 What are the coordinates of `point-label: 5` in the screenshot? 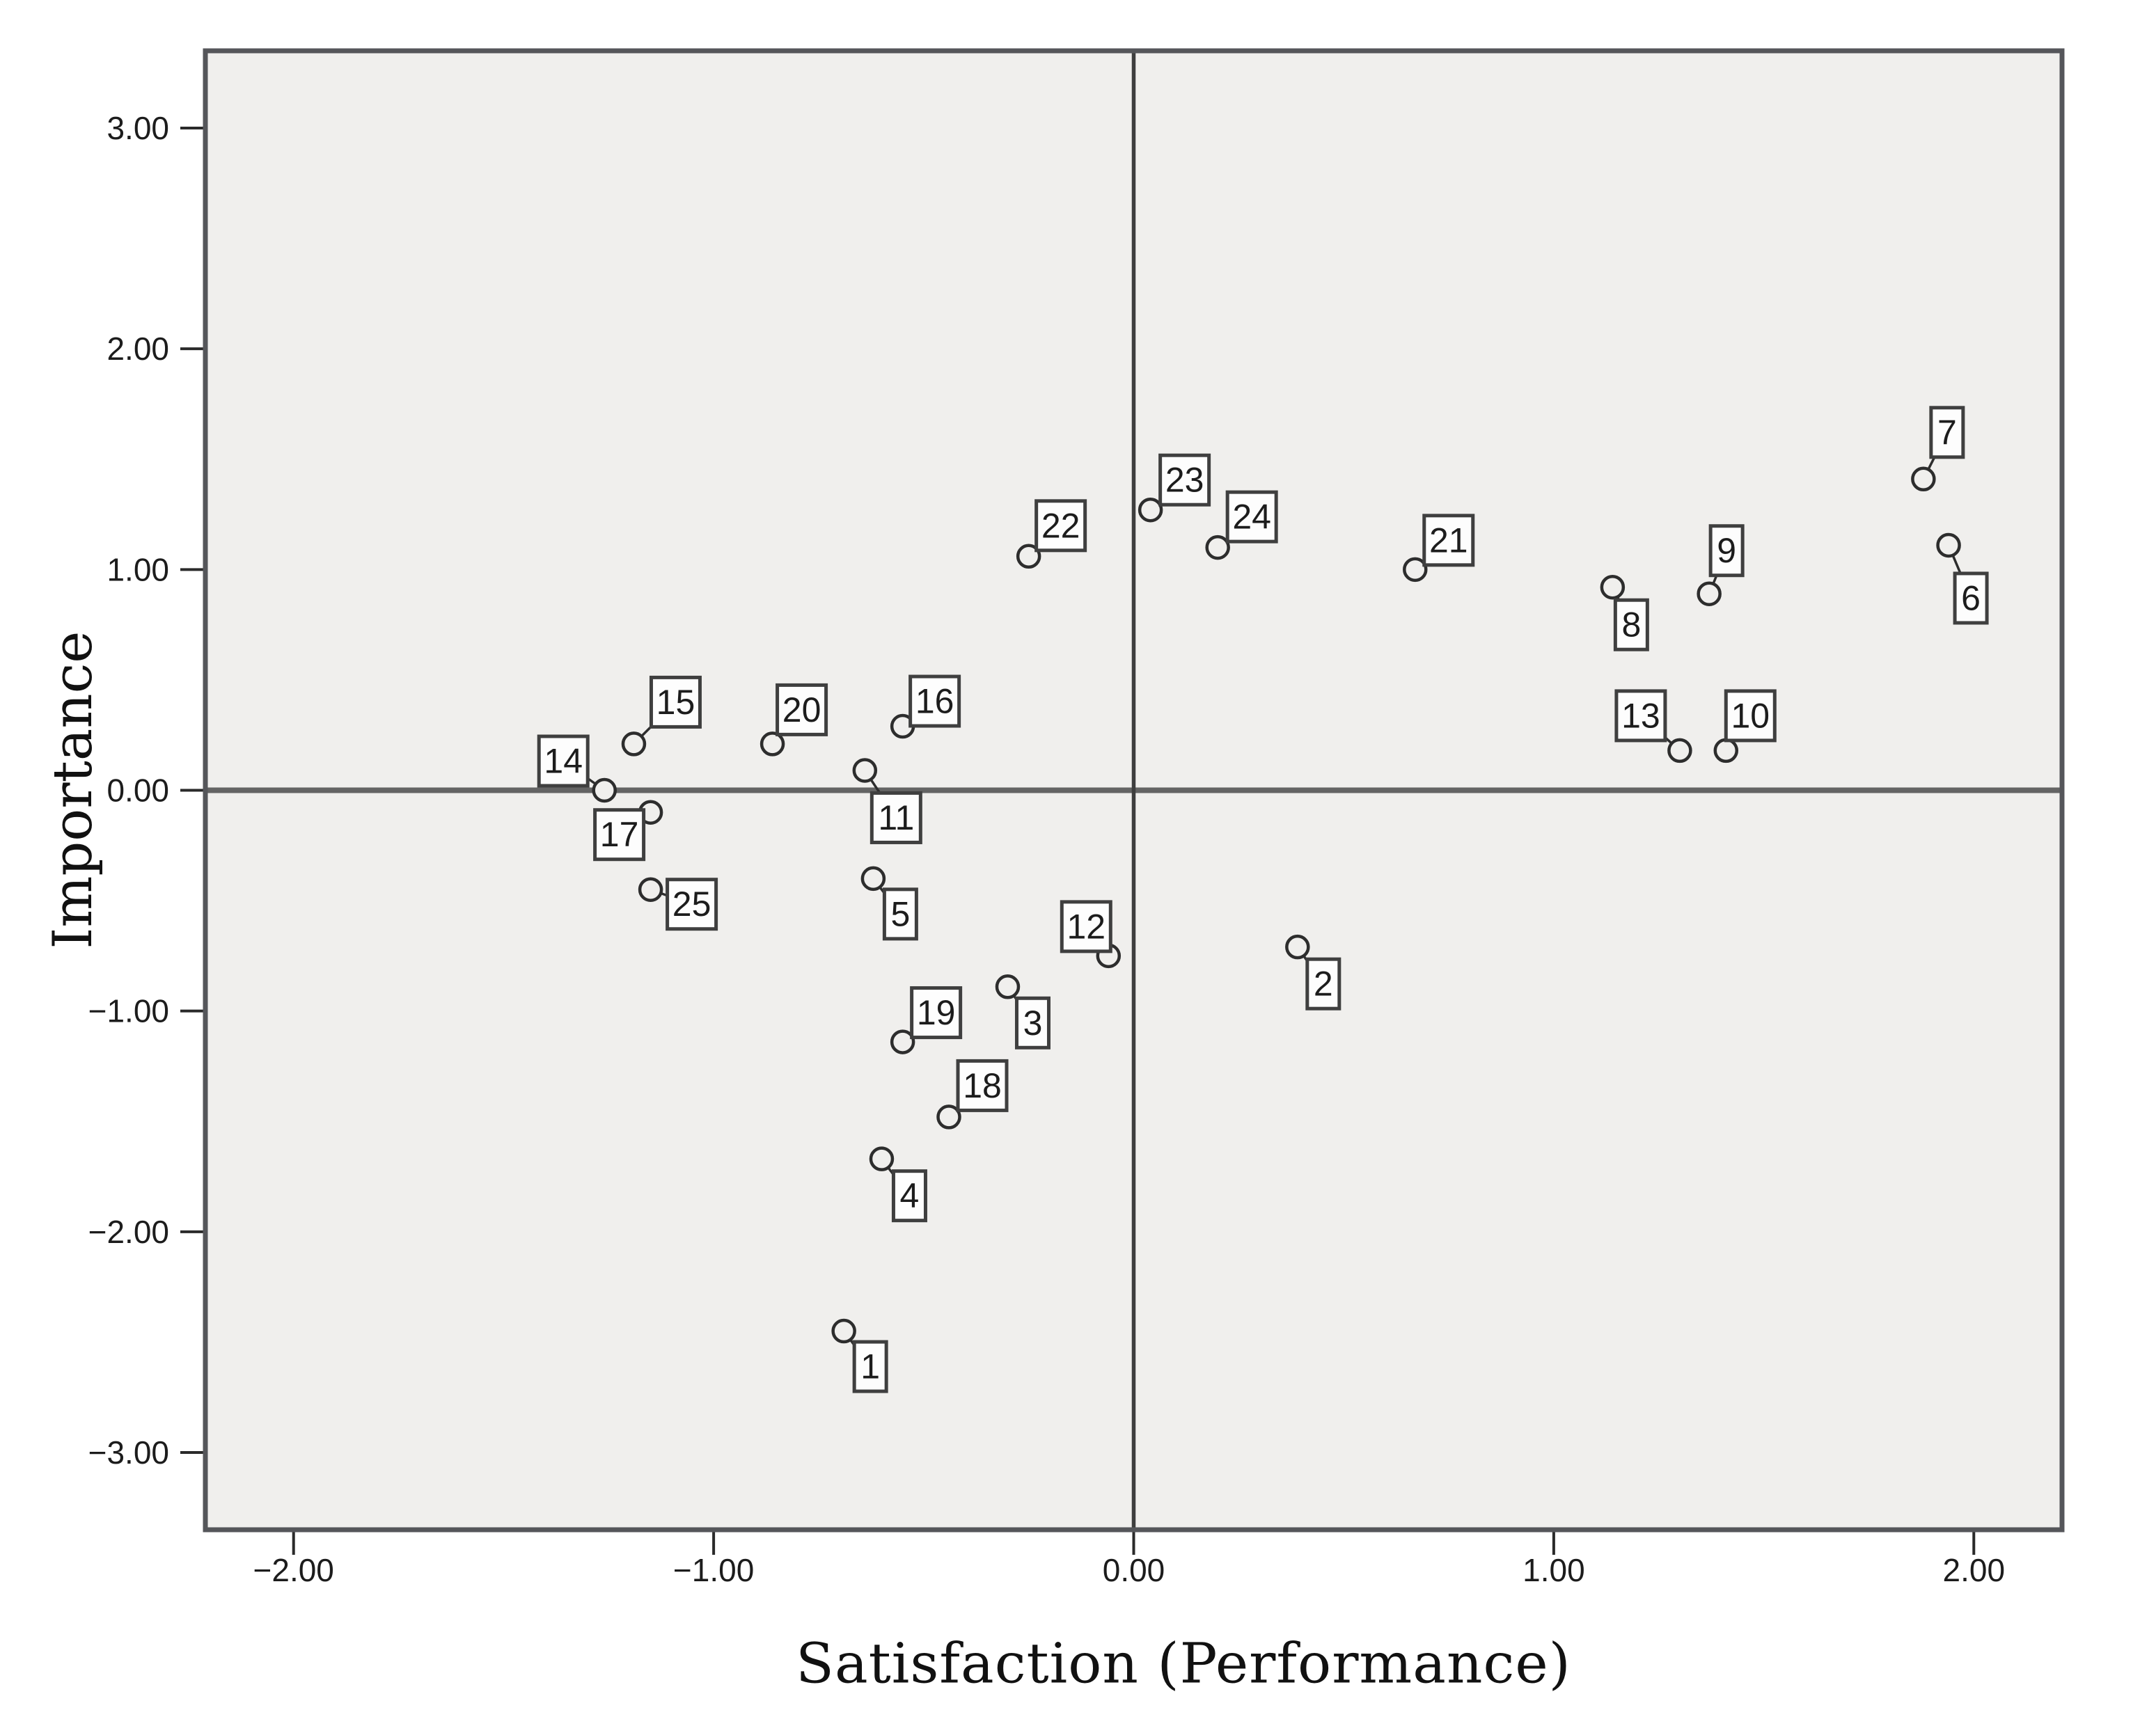 It's located at (900, 913).